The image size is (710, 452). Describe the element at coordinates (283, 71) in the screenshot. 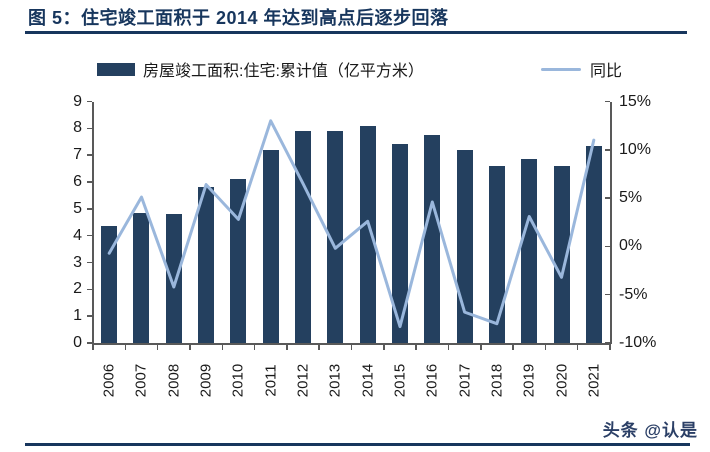

I see `bar-series-label: 房屋竣工面积:住宅:累计值（亿平方米）` at that location.